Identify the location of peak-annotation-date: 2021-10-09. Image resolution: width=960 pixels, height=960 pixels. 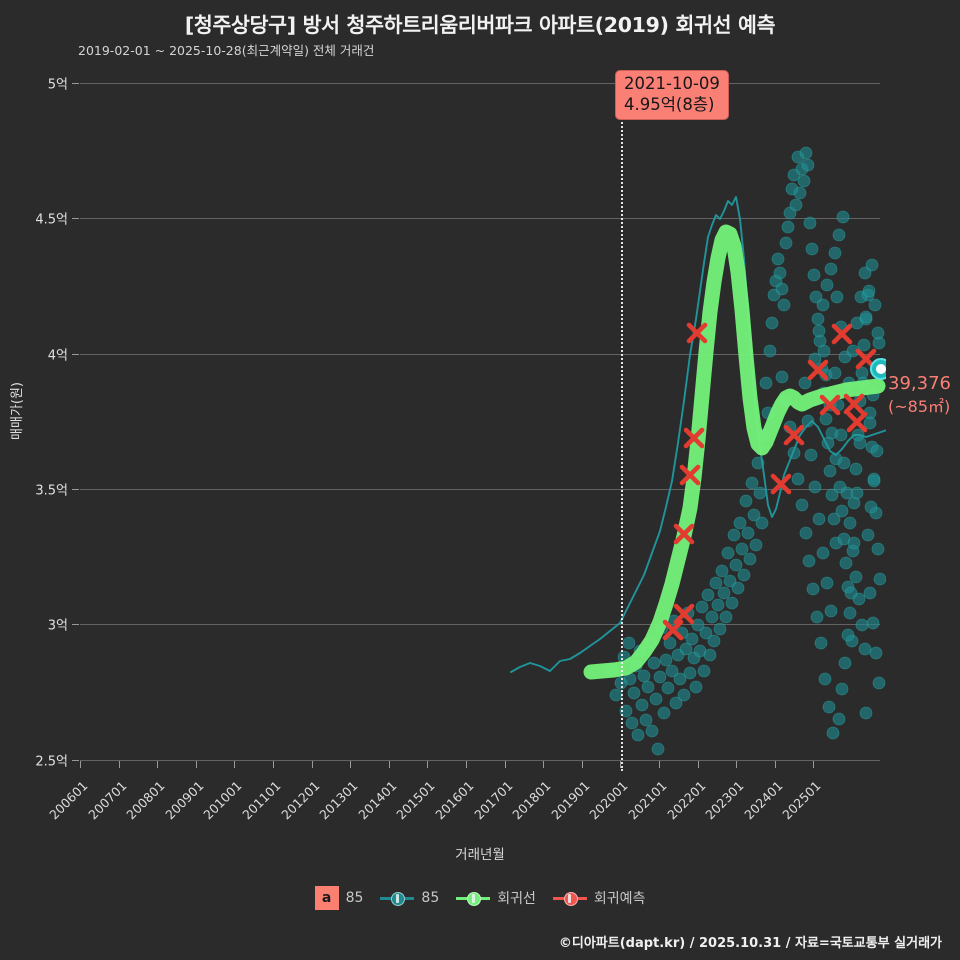
(672, 83).